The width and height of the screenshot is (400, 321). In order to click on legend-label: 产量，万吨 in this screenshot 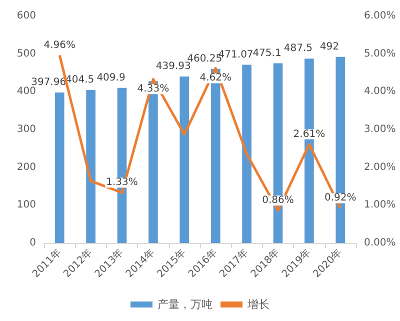, I will do `click(185, 304)`.